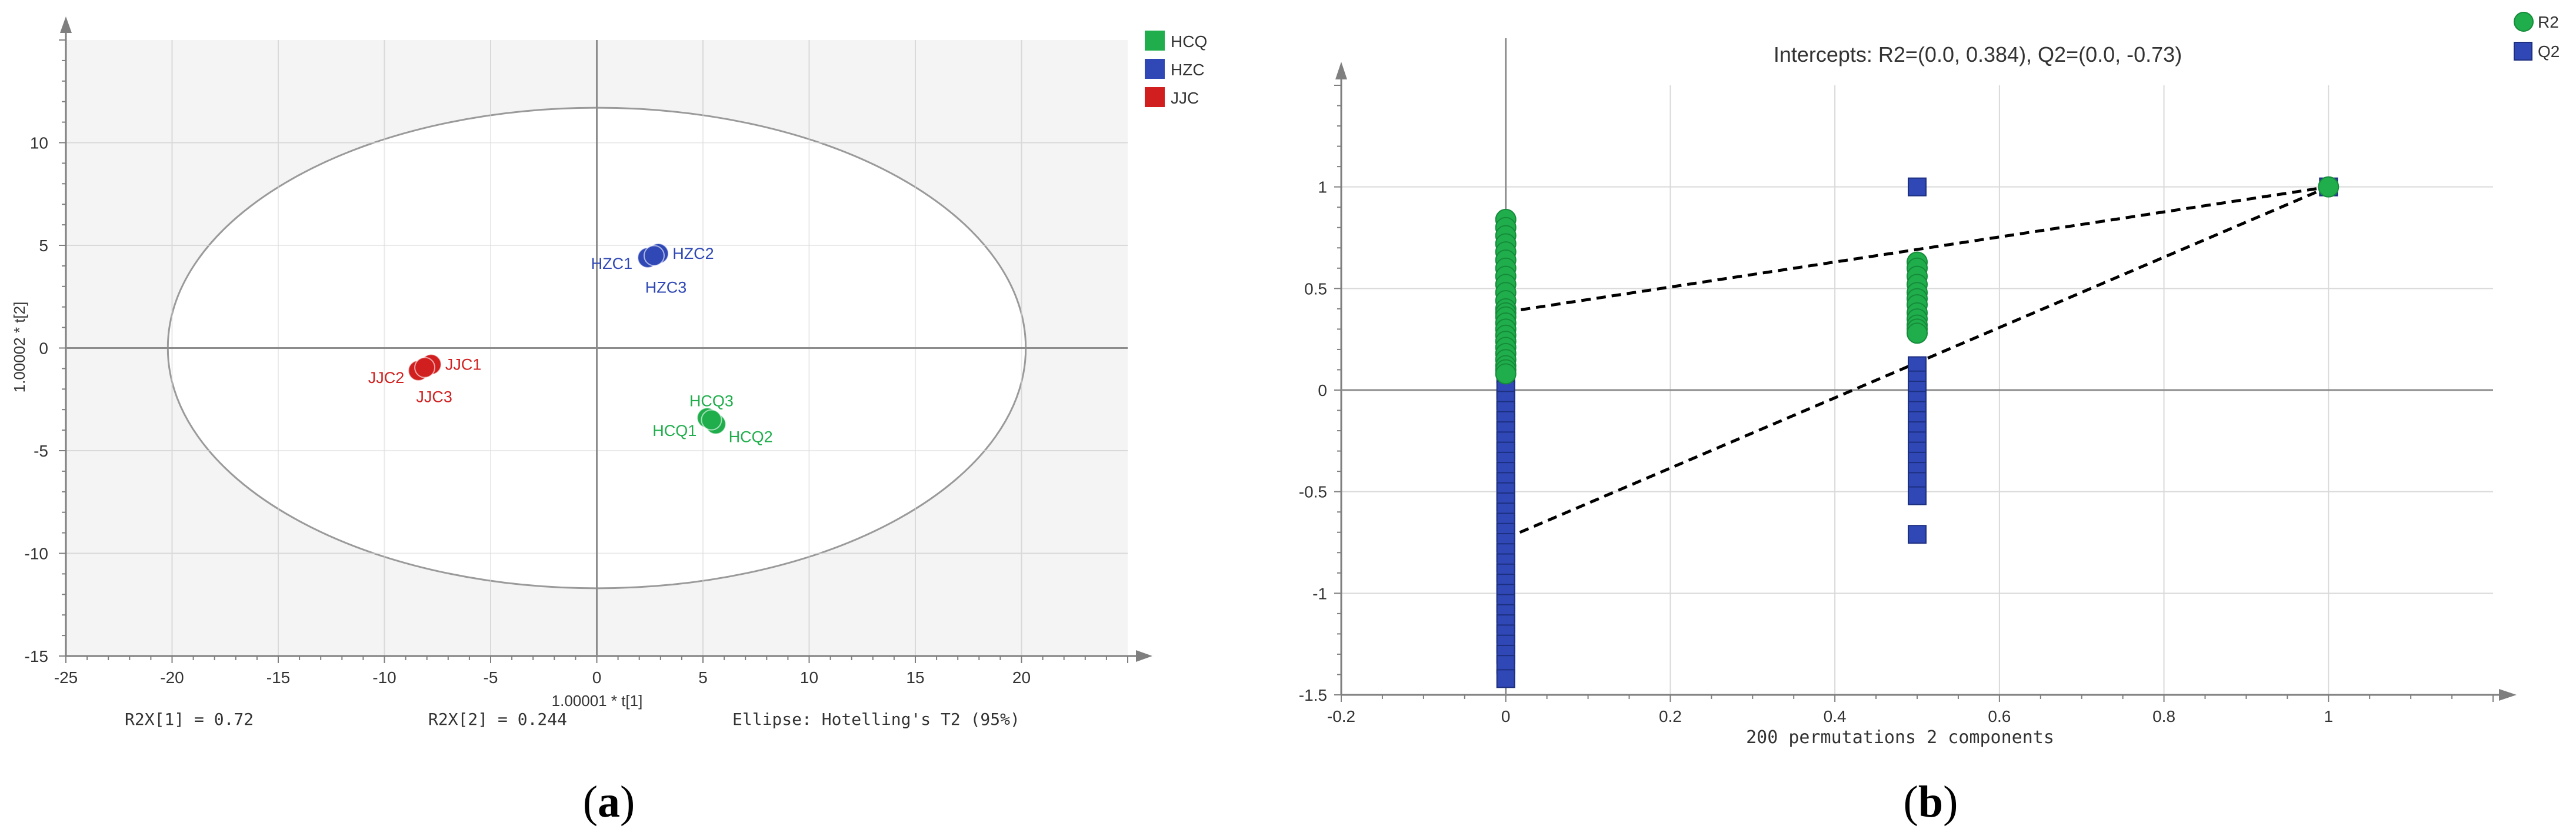 The width and height of the screenshot is (2576, 839). I want to click on y-tick-label: -10, so click(36, 554).